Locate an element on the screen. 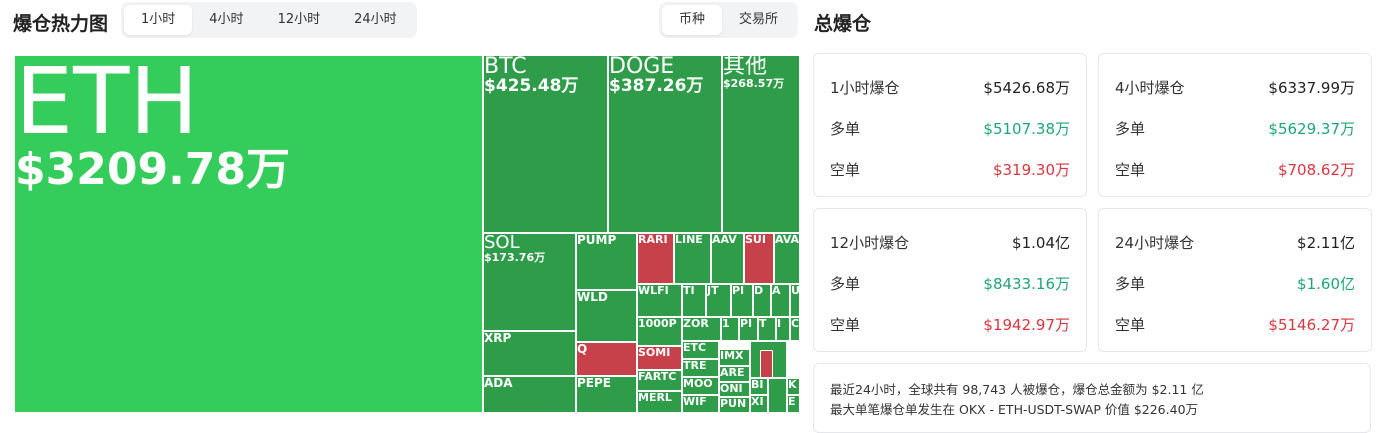 Image resolution: width=1389 pixels, height=433 pixels. tile-label: 1 is located at coordinates (726, 323).